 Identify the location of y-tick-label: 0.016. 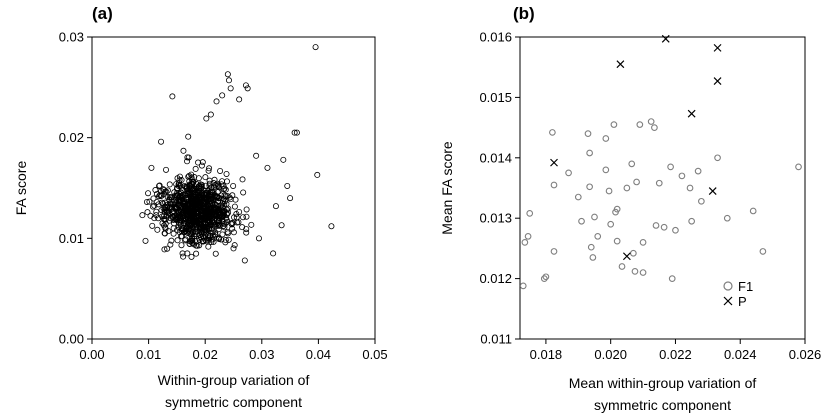
(495, 37).